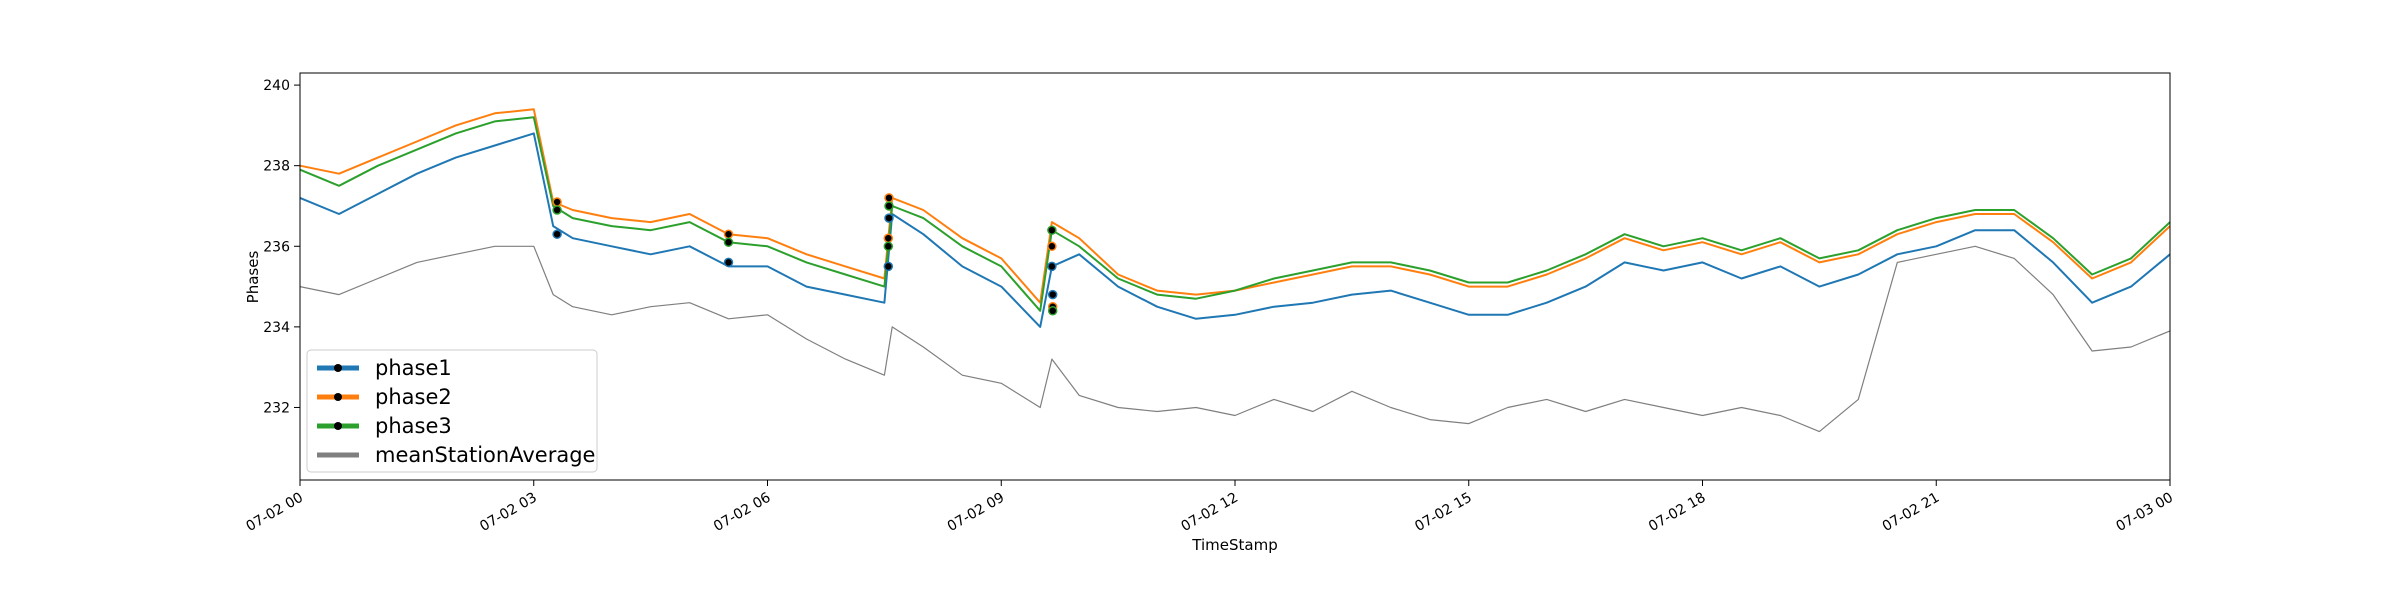 The width and height of the screenshot is (2400, 600). I want to click on legend-label-phase3: phase3, so click(413, 426).